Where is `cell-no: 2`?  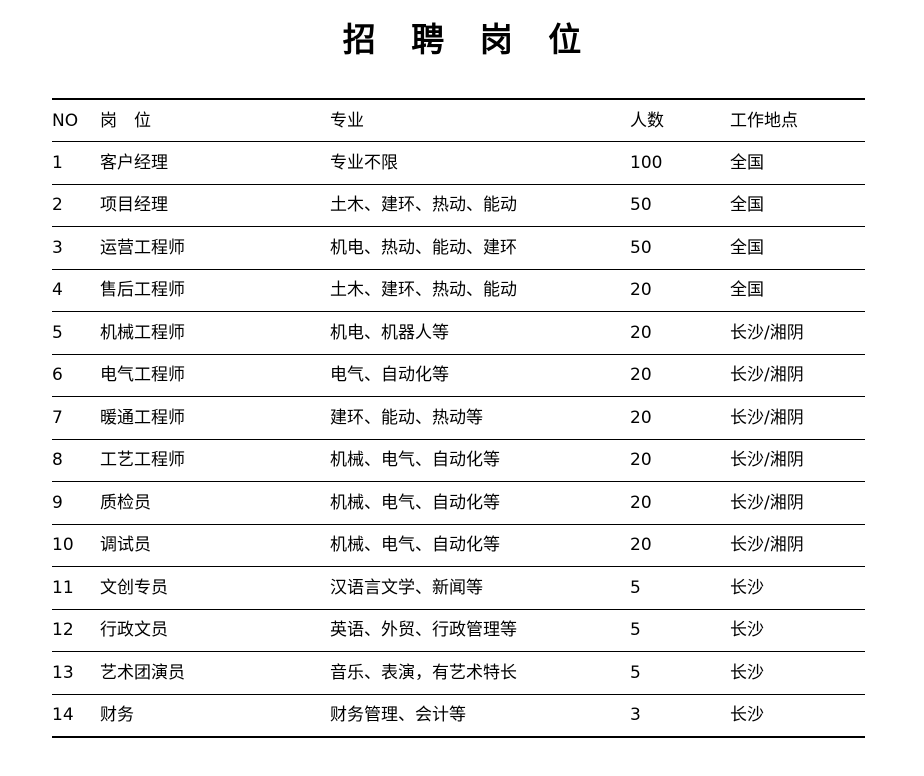
cell-no: 2 is located at coordinates (76, 205).